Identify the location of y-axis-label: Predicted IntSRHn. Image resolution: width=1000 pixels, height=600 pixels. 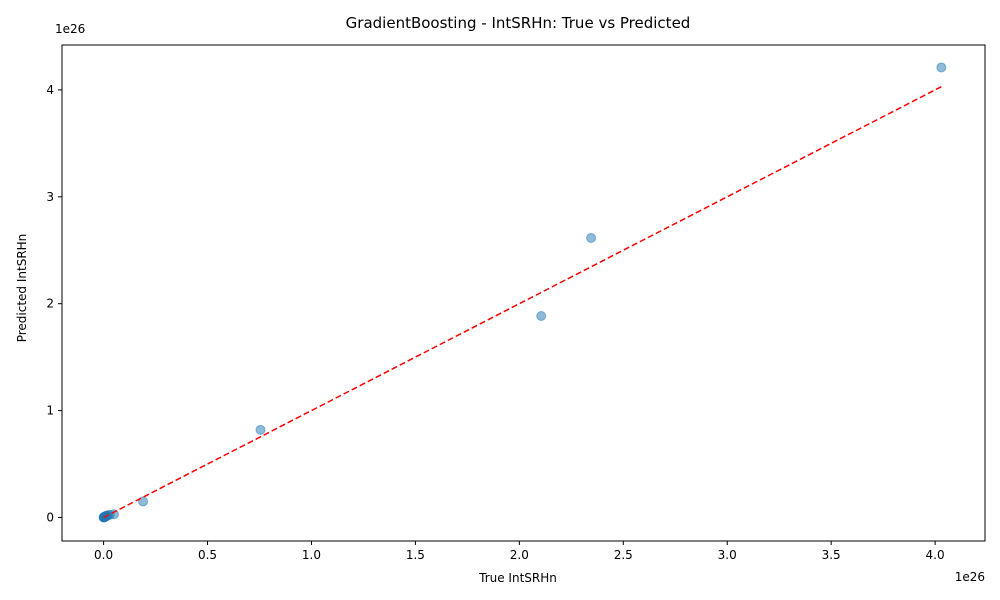
(22, 288).